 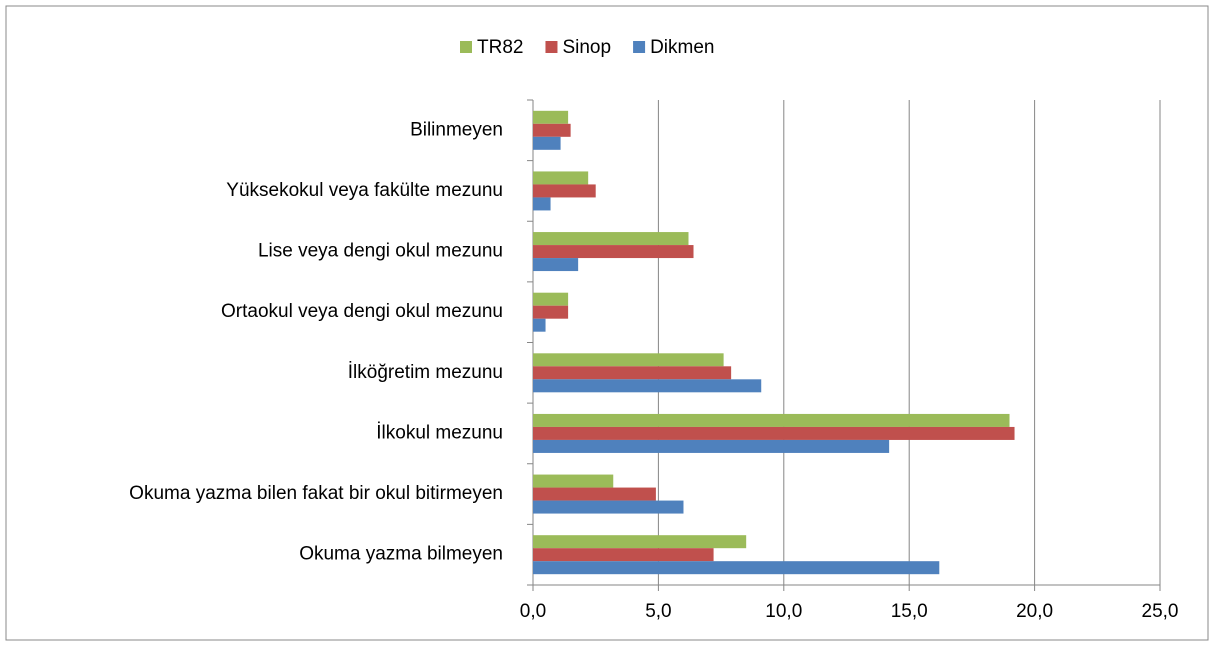 What do you see at coordinates (456, 129) in the screenshot?
I see `y-tick-label: Bilinmeyen` at bounding box center [456, 129].